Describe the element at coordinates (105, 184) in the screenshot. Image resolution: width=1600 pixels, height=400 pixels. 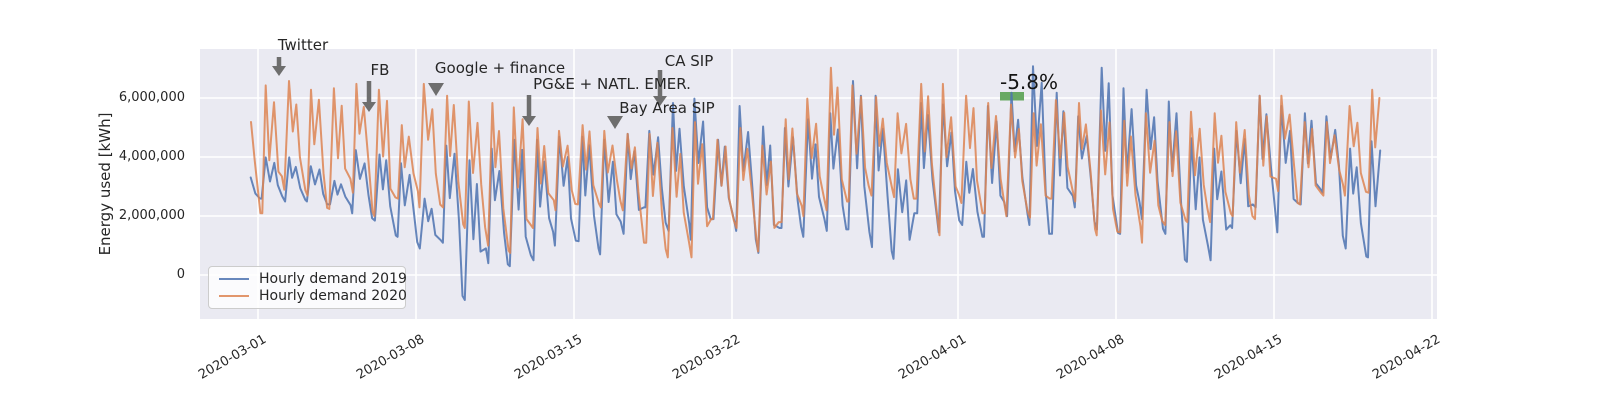
I see `y-axis-label: Energy used [kWh]` at that location.